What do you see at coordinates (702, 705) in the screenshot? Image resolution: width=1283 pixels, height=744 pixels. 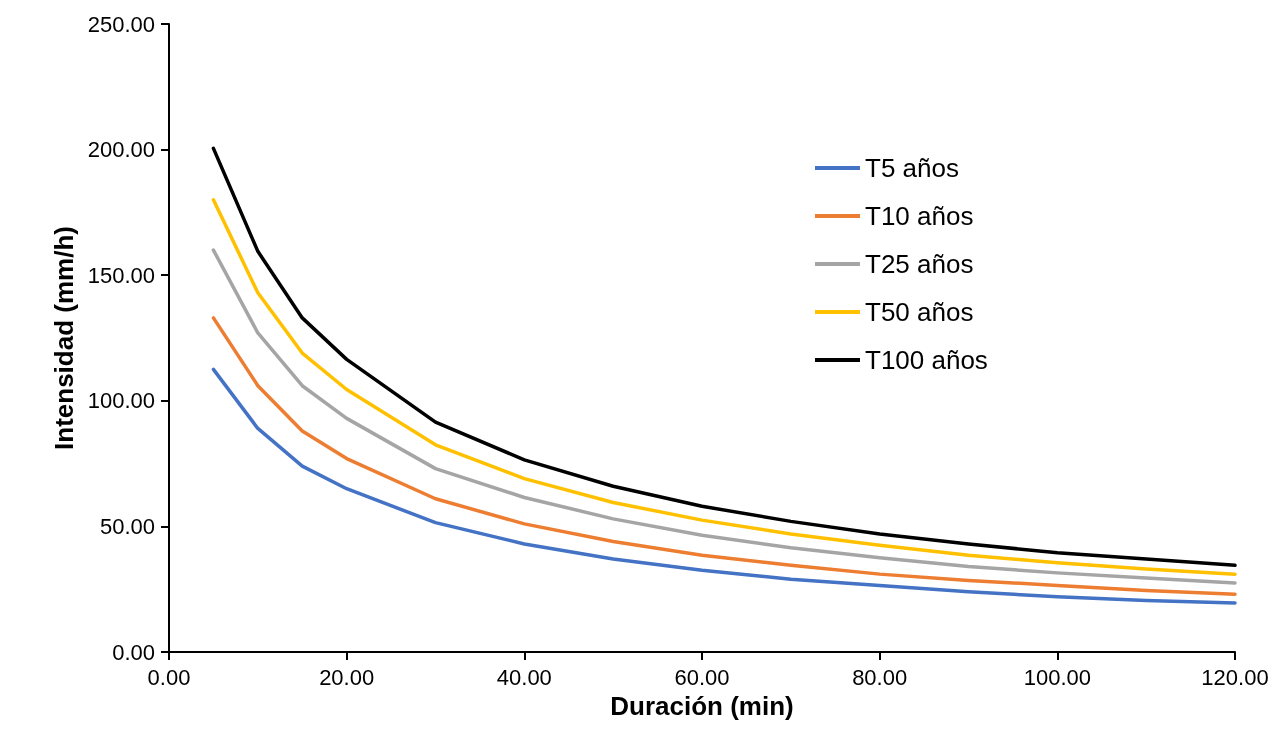 I see `x-axis-title: Duración (min)` at bounding box center [702, 705].